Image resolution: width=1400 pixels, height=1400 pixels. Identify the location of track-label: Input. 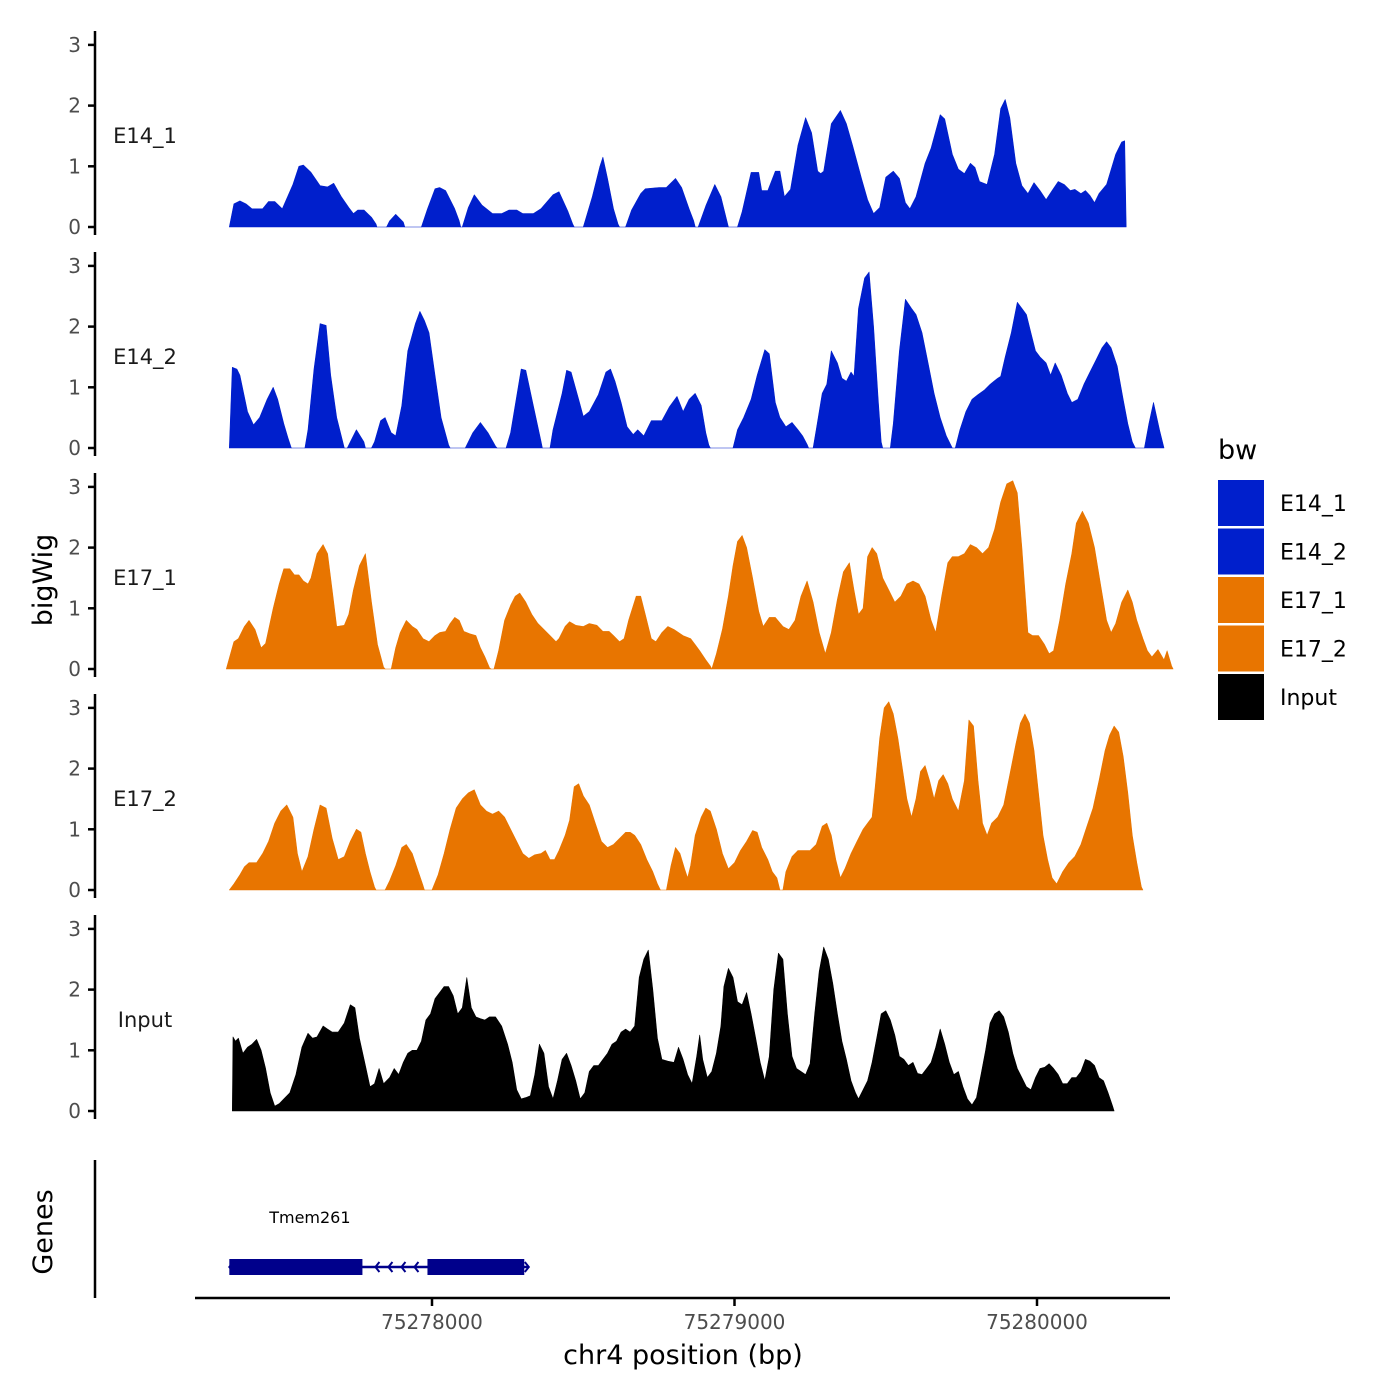
(145, 1020).